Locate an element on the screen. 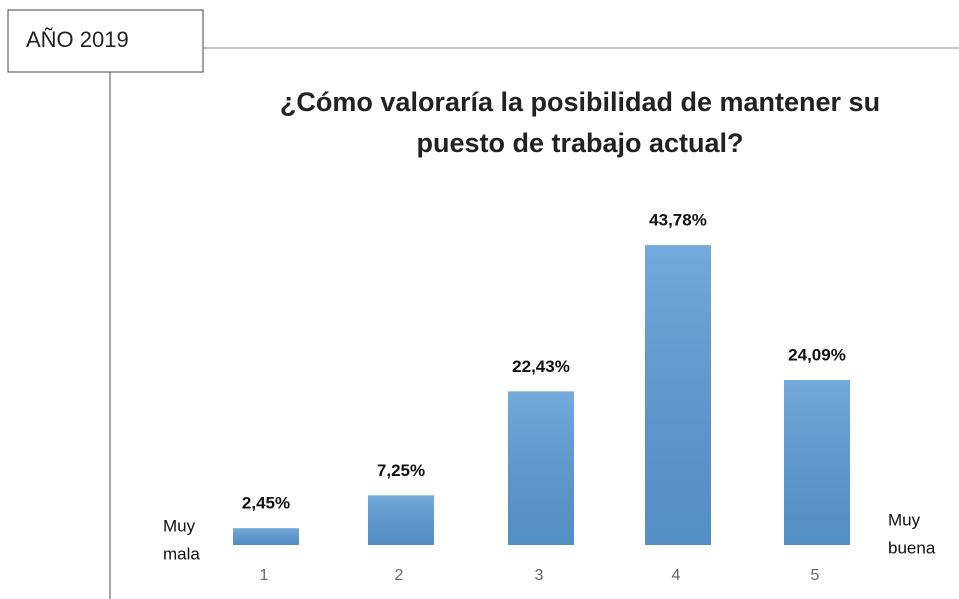  x-tick-label: 4 is located at coordinates (676, 575).